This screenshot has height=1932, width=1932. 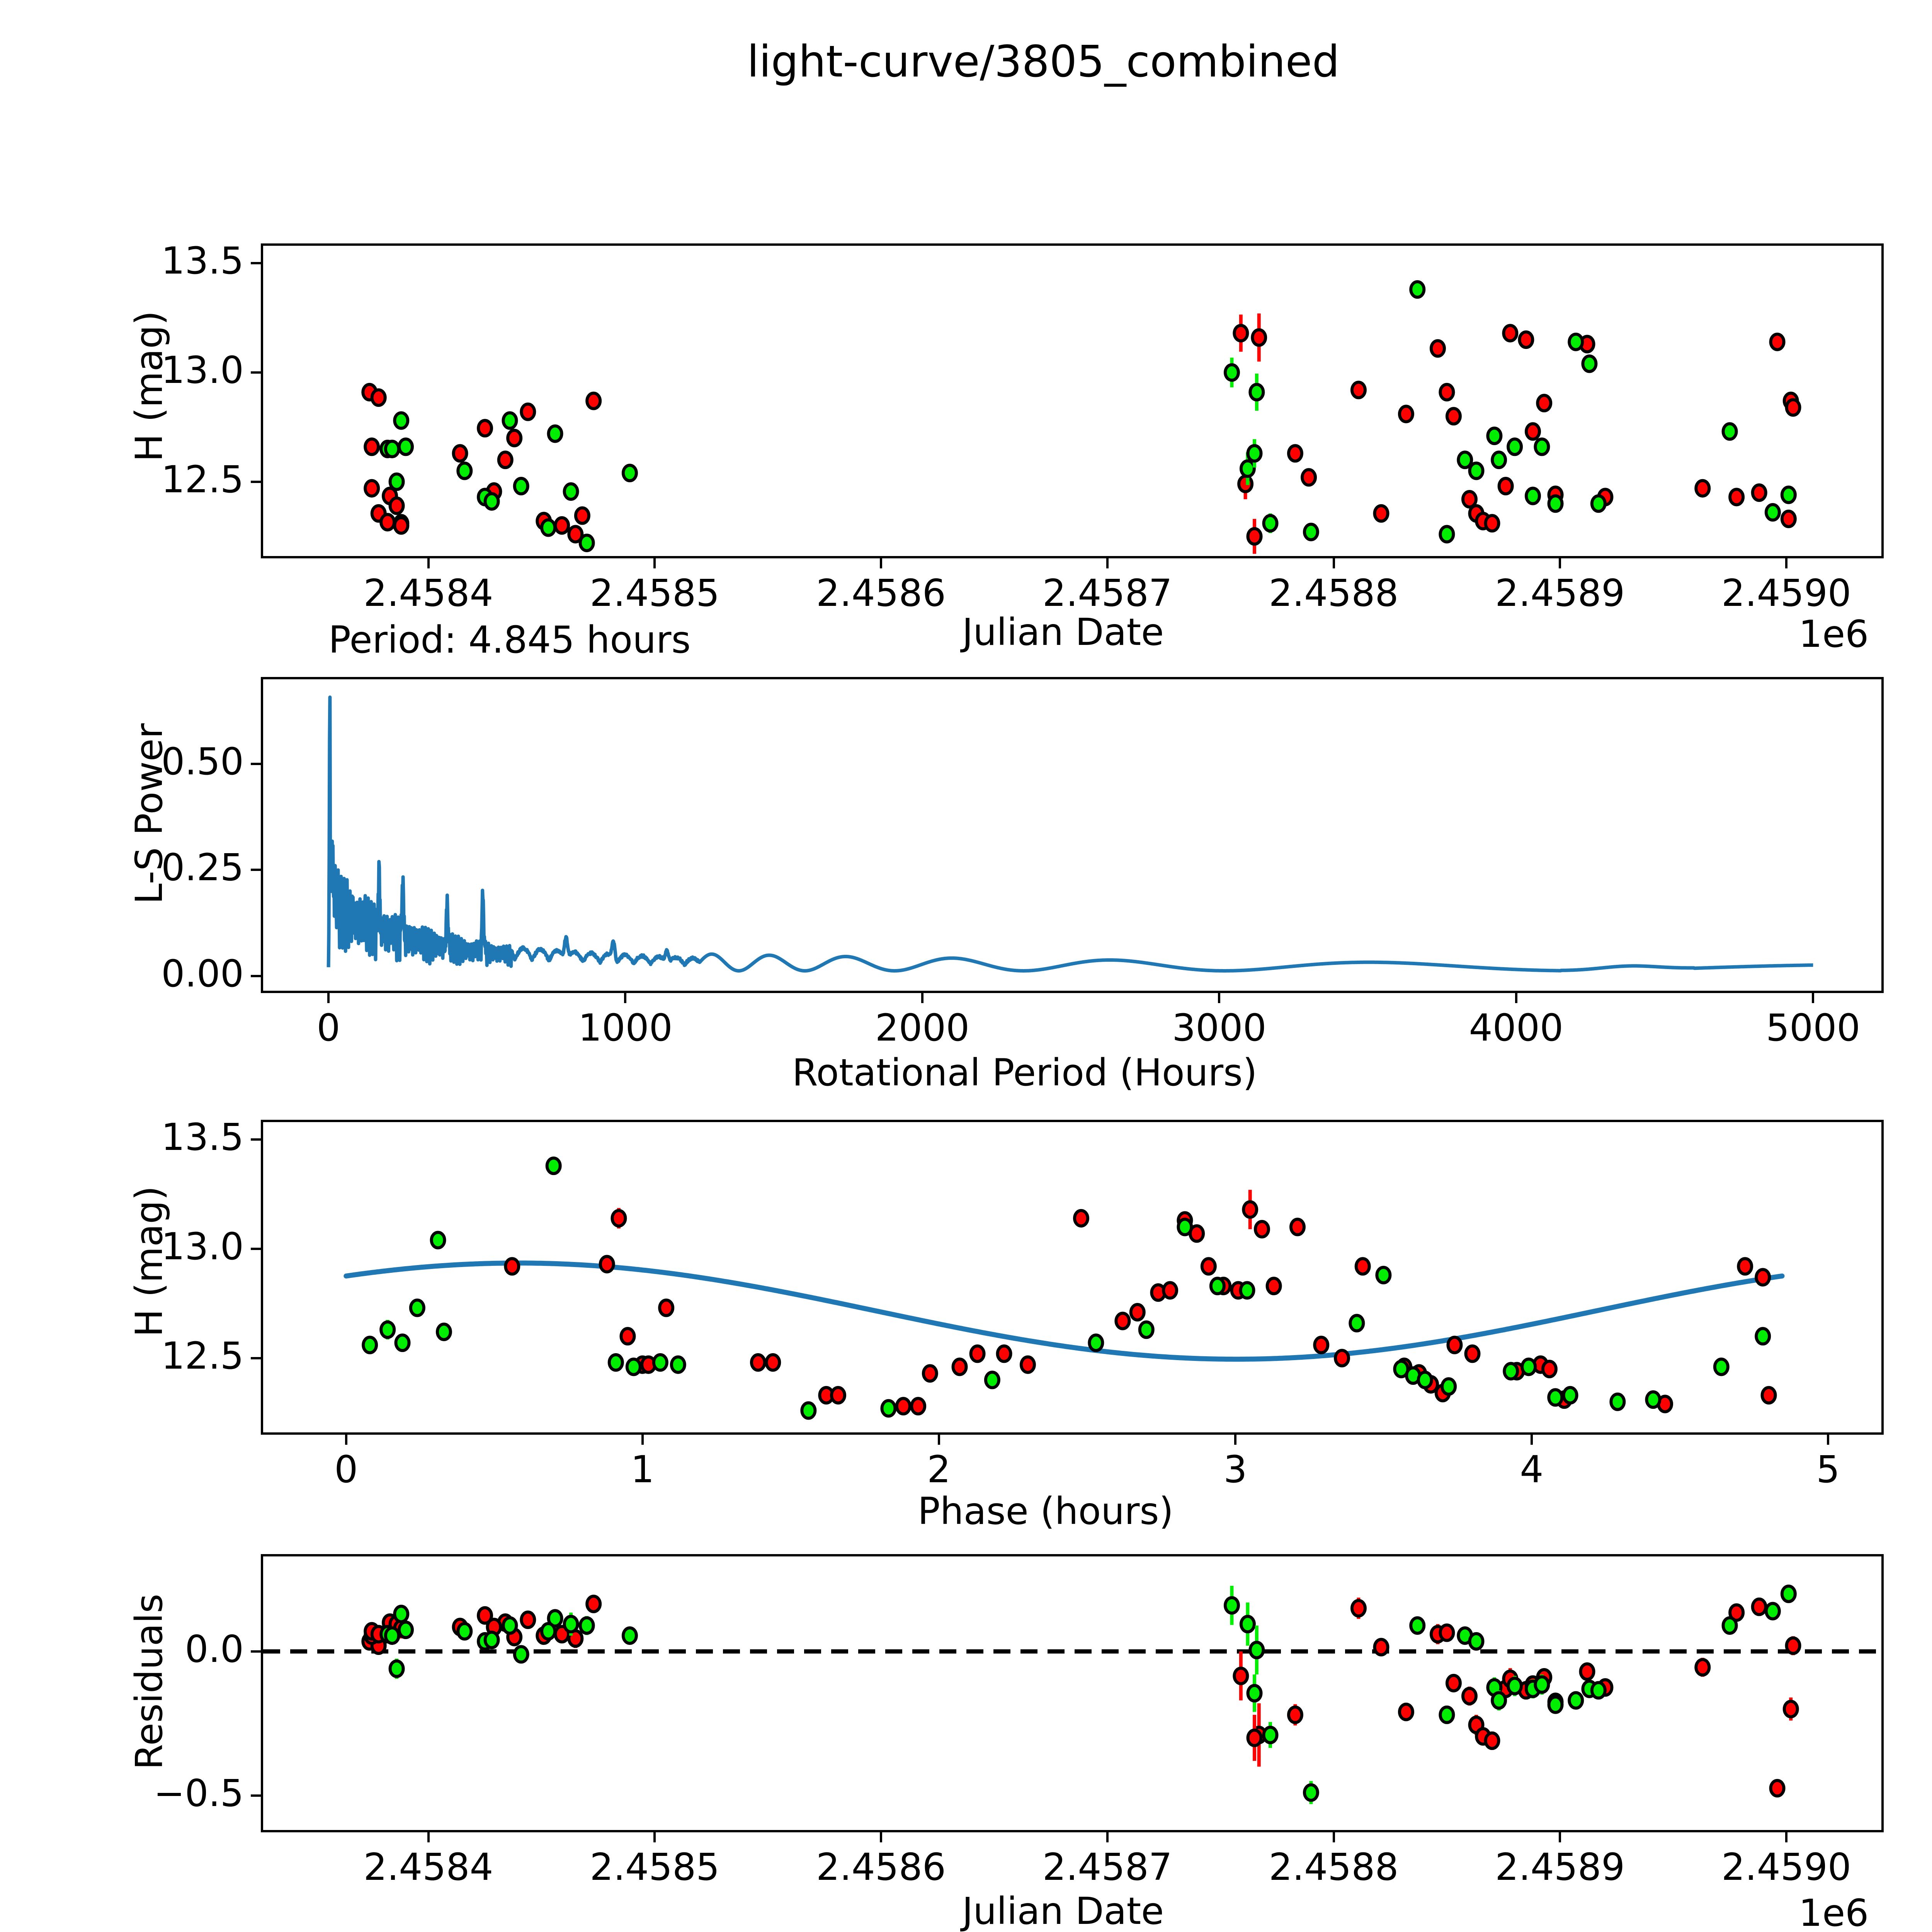 I want to click on xtick-label: 5000, so click(x=1813, y=1028).